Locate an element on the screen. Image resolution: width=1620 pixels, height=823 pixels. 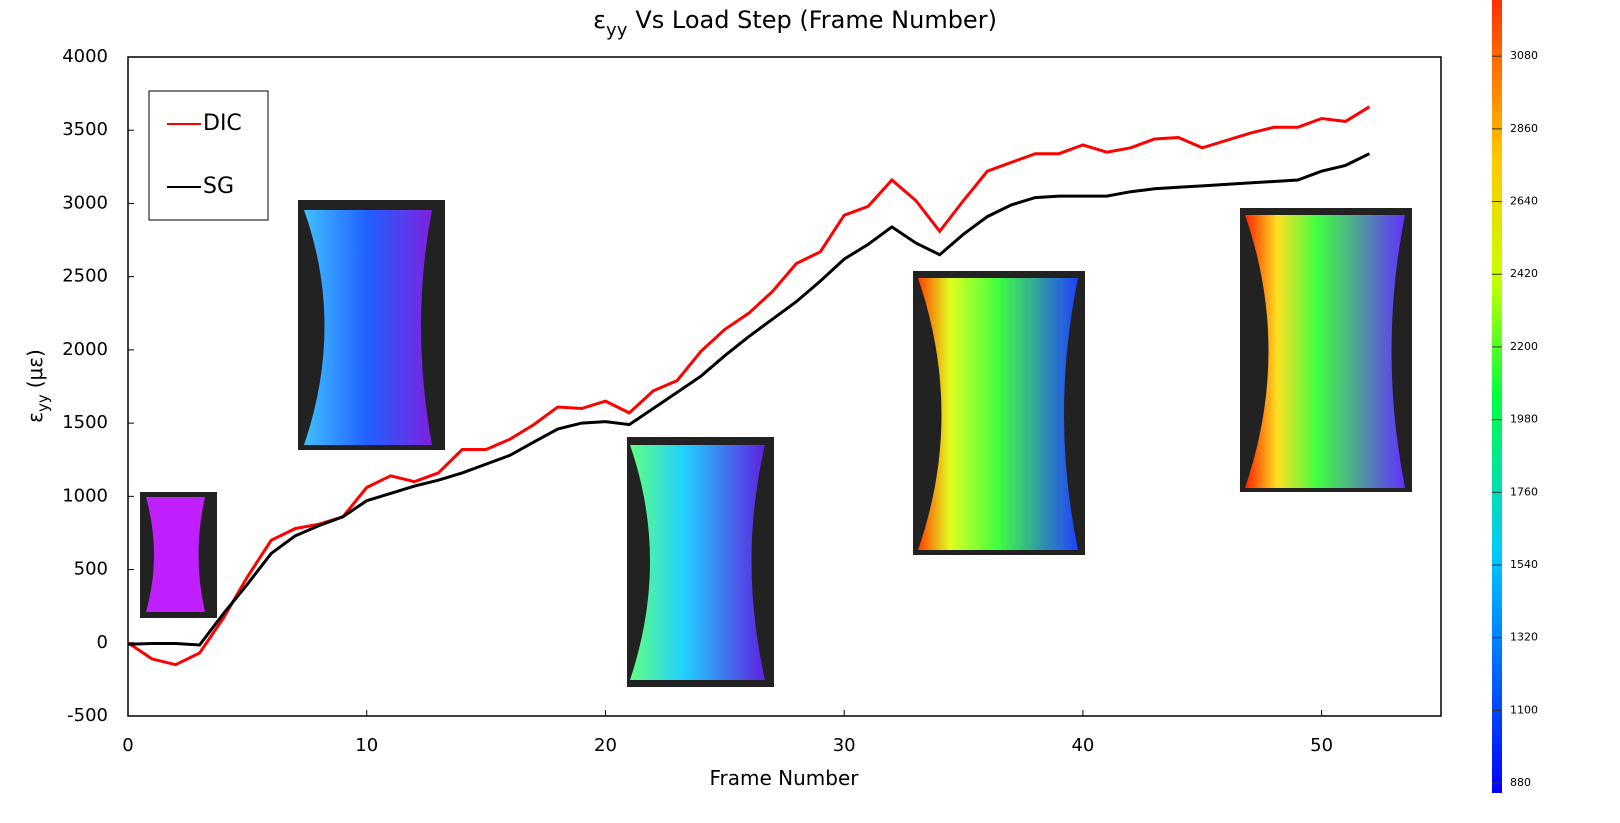
colorbar-tick-label: 1320 is located at coordinates (1524, 637).